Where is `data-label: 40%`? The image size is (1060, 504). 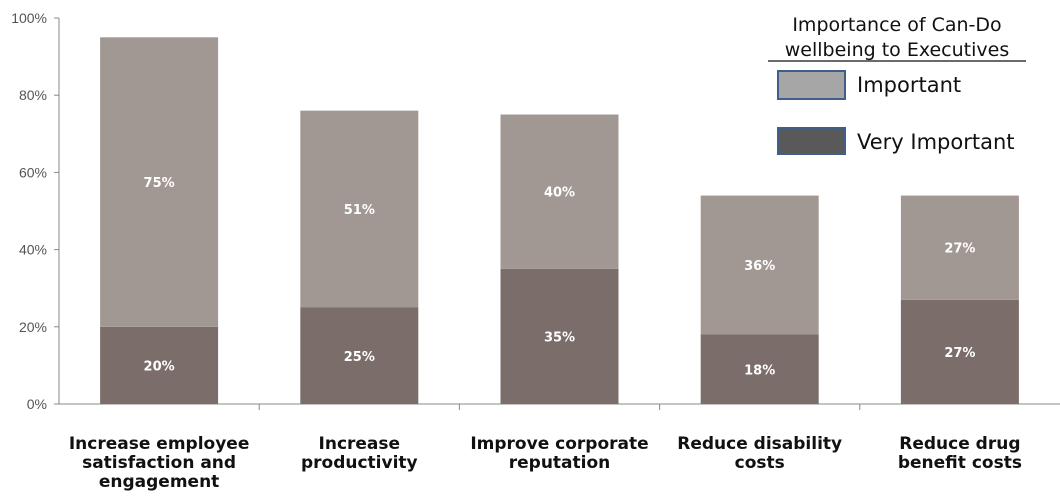
data-label: 40% is located at coordinates (559, 193).